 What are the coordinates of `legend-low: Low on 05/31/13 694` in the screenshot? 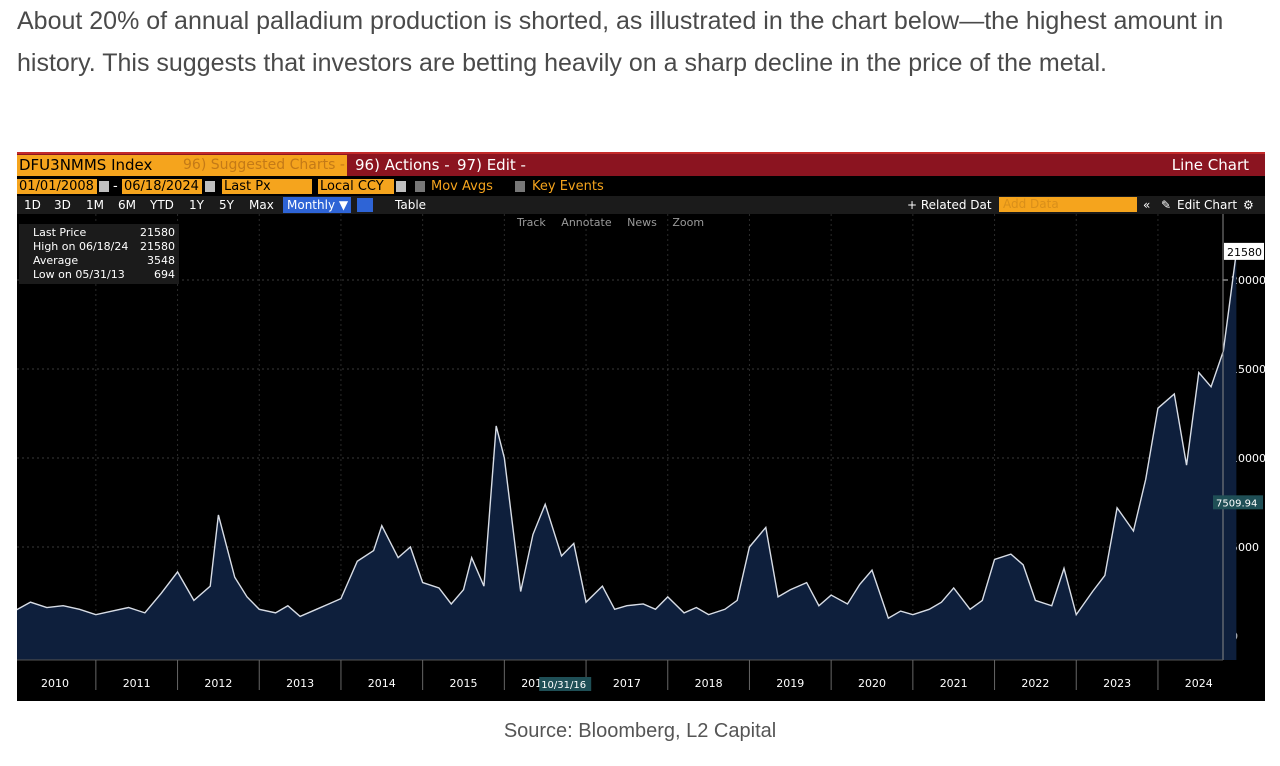 It's located at (104, 274).